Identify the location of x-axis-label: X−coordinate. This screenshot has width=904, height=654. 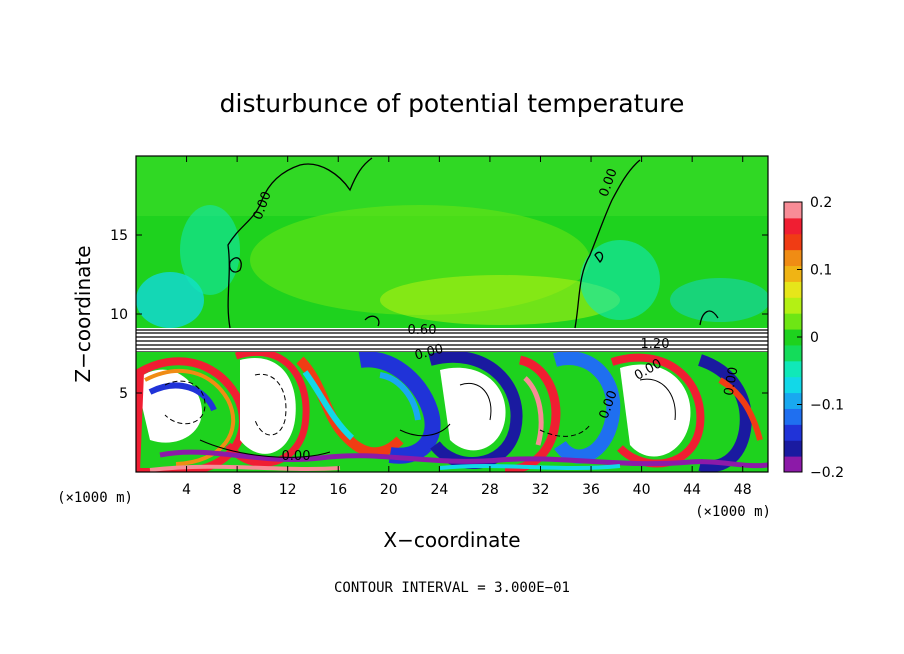
(451, 540).